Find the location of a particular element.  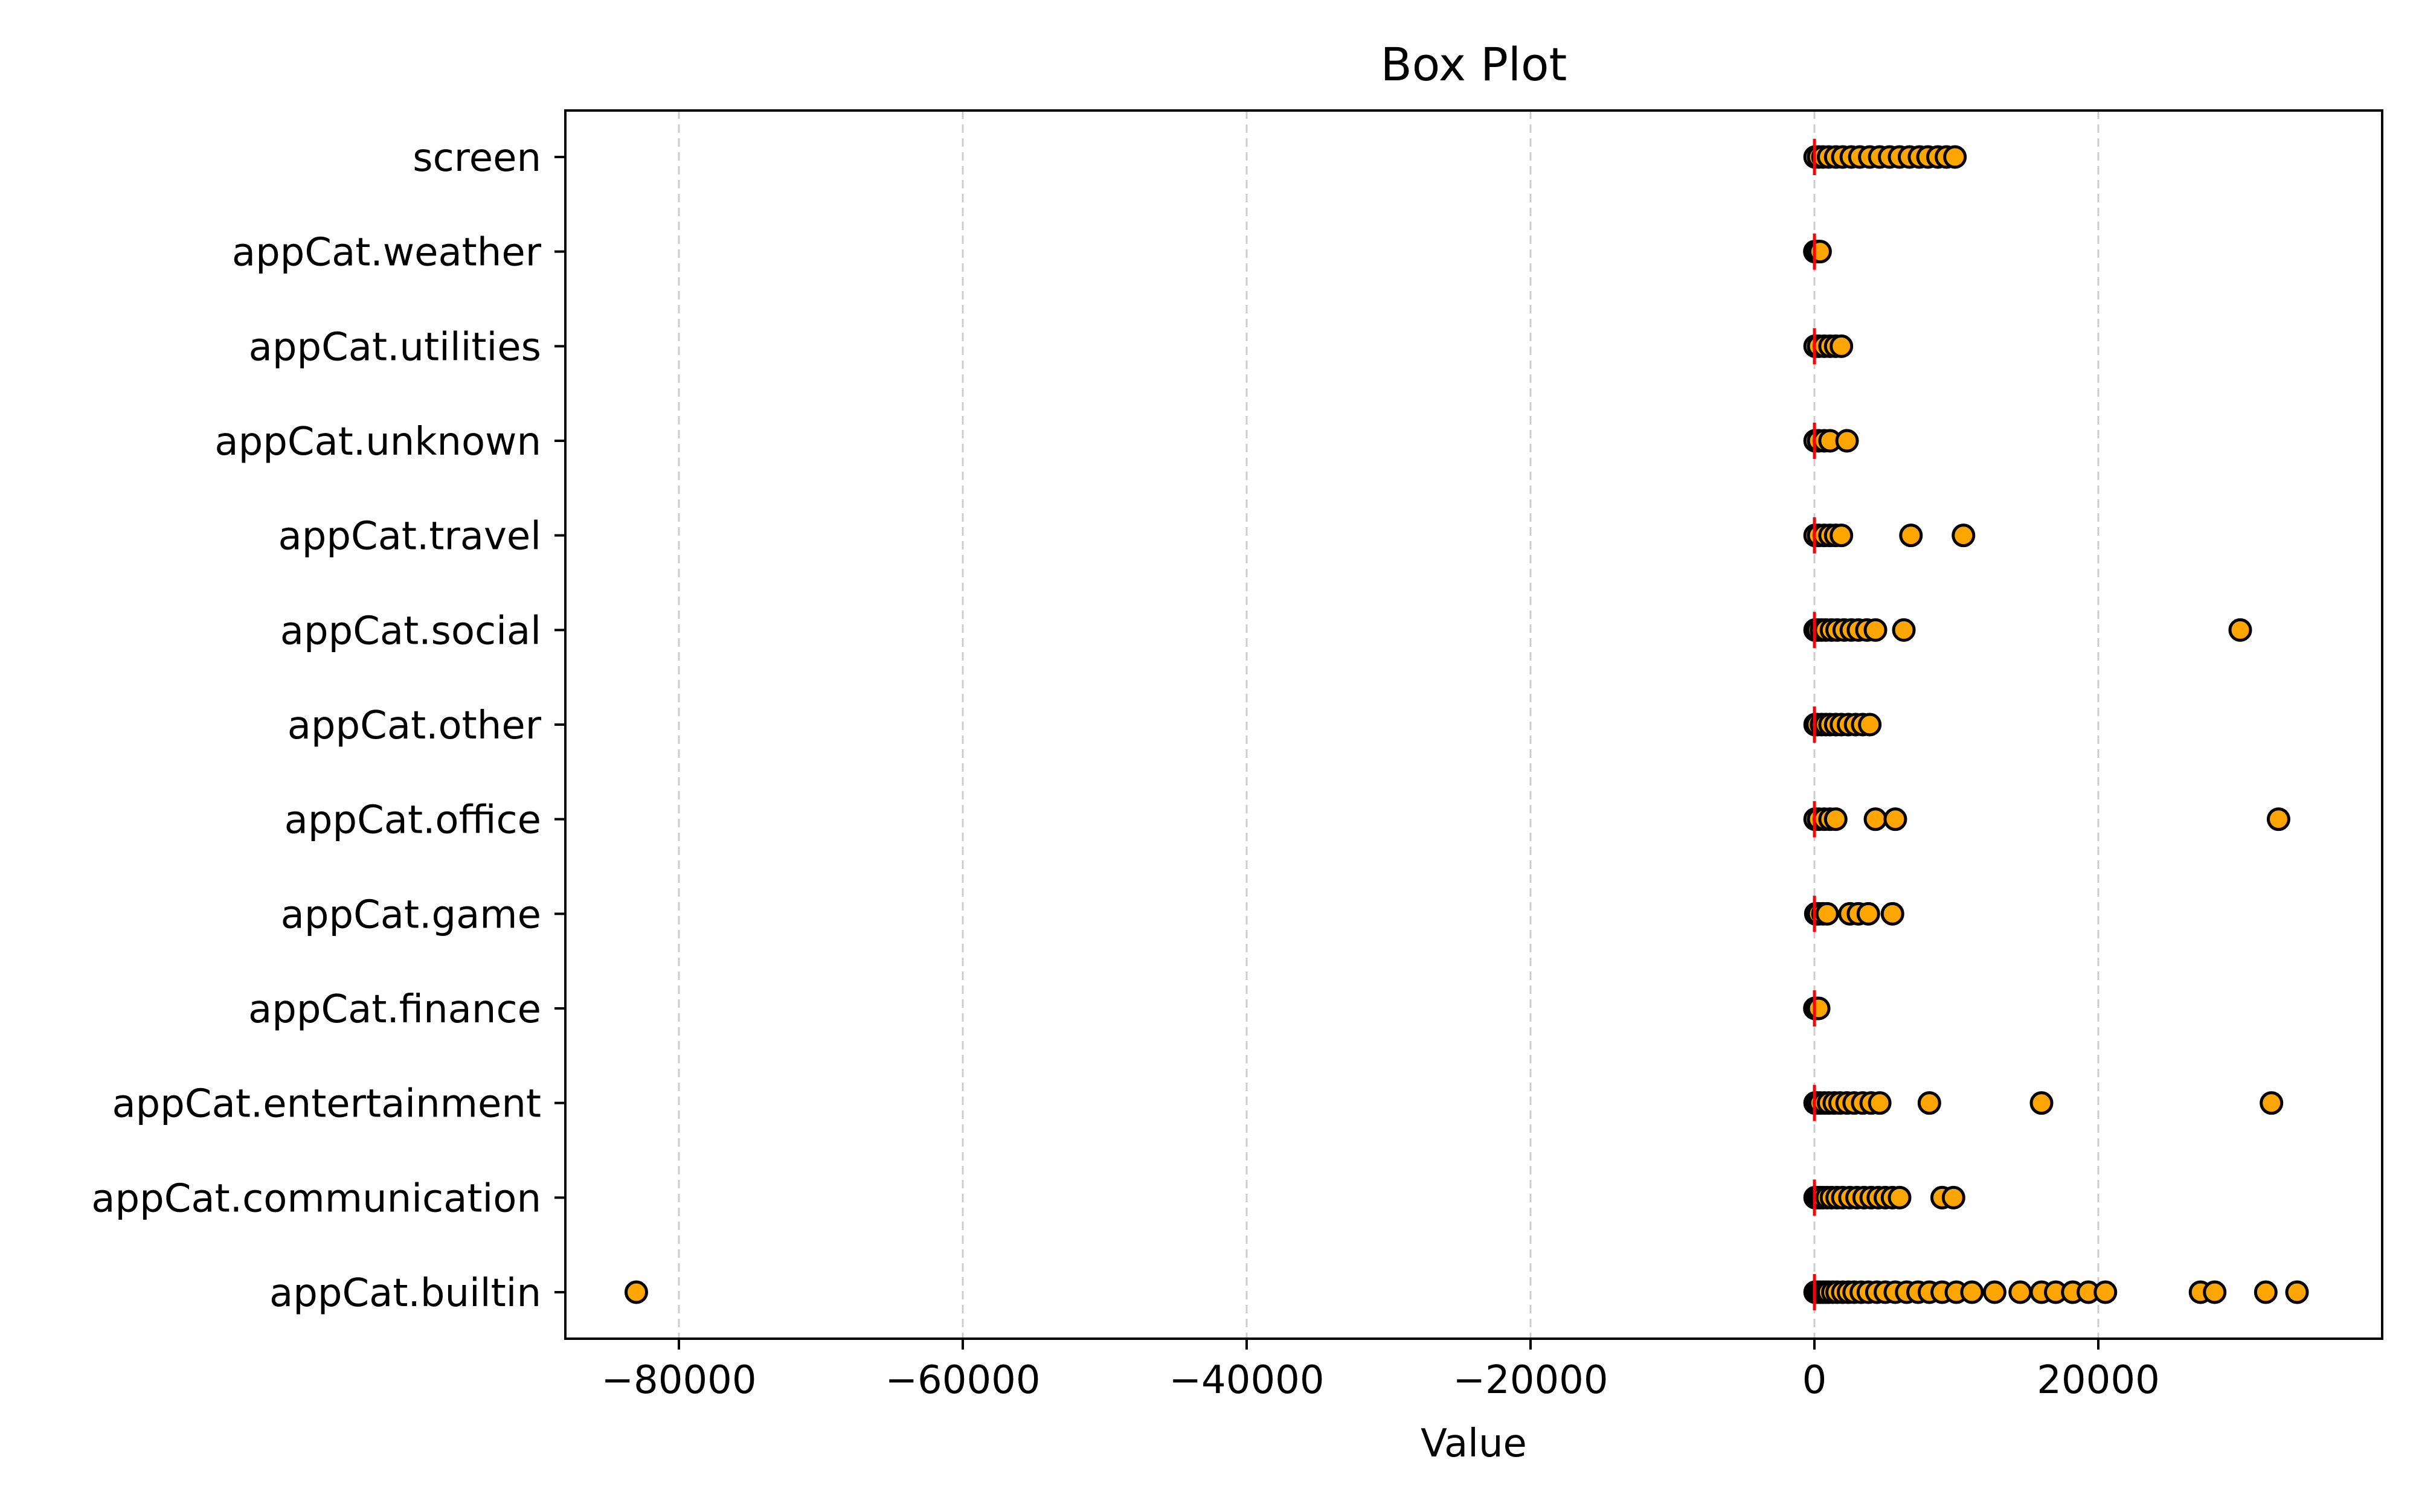

chart-title: Box Plot is located at coordinates (1474, 64).